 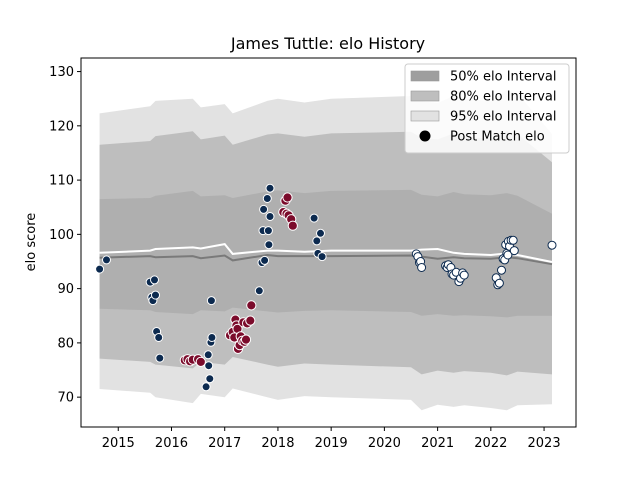 I want to click on legend-marker-icon, so click(x=425, y=136).